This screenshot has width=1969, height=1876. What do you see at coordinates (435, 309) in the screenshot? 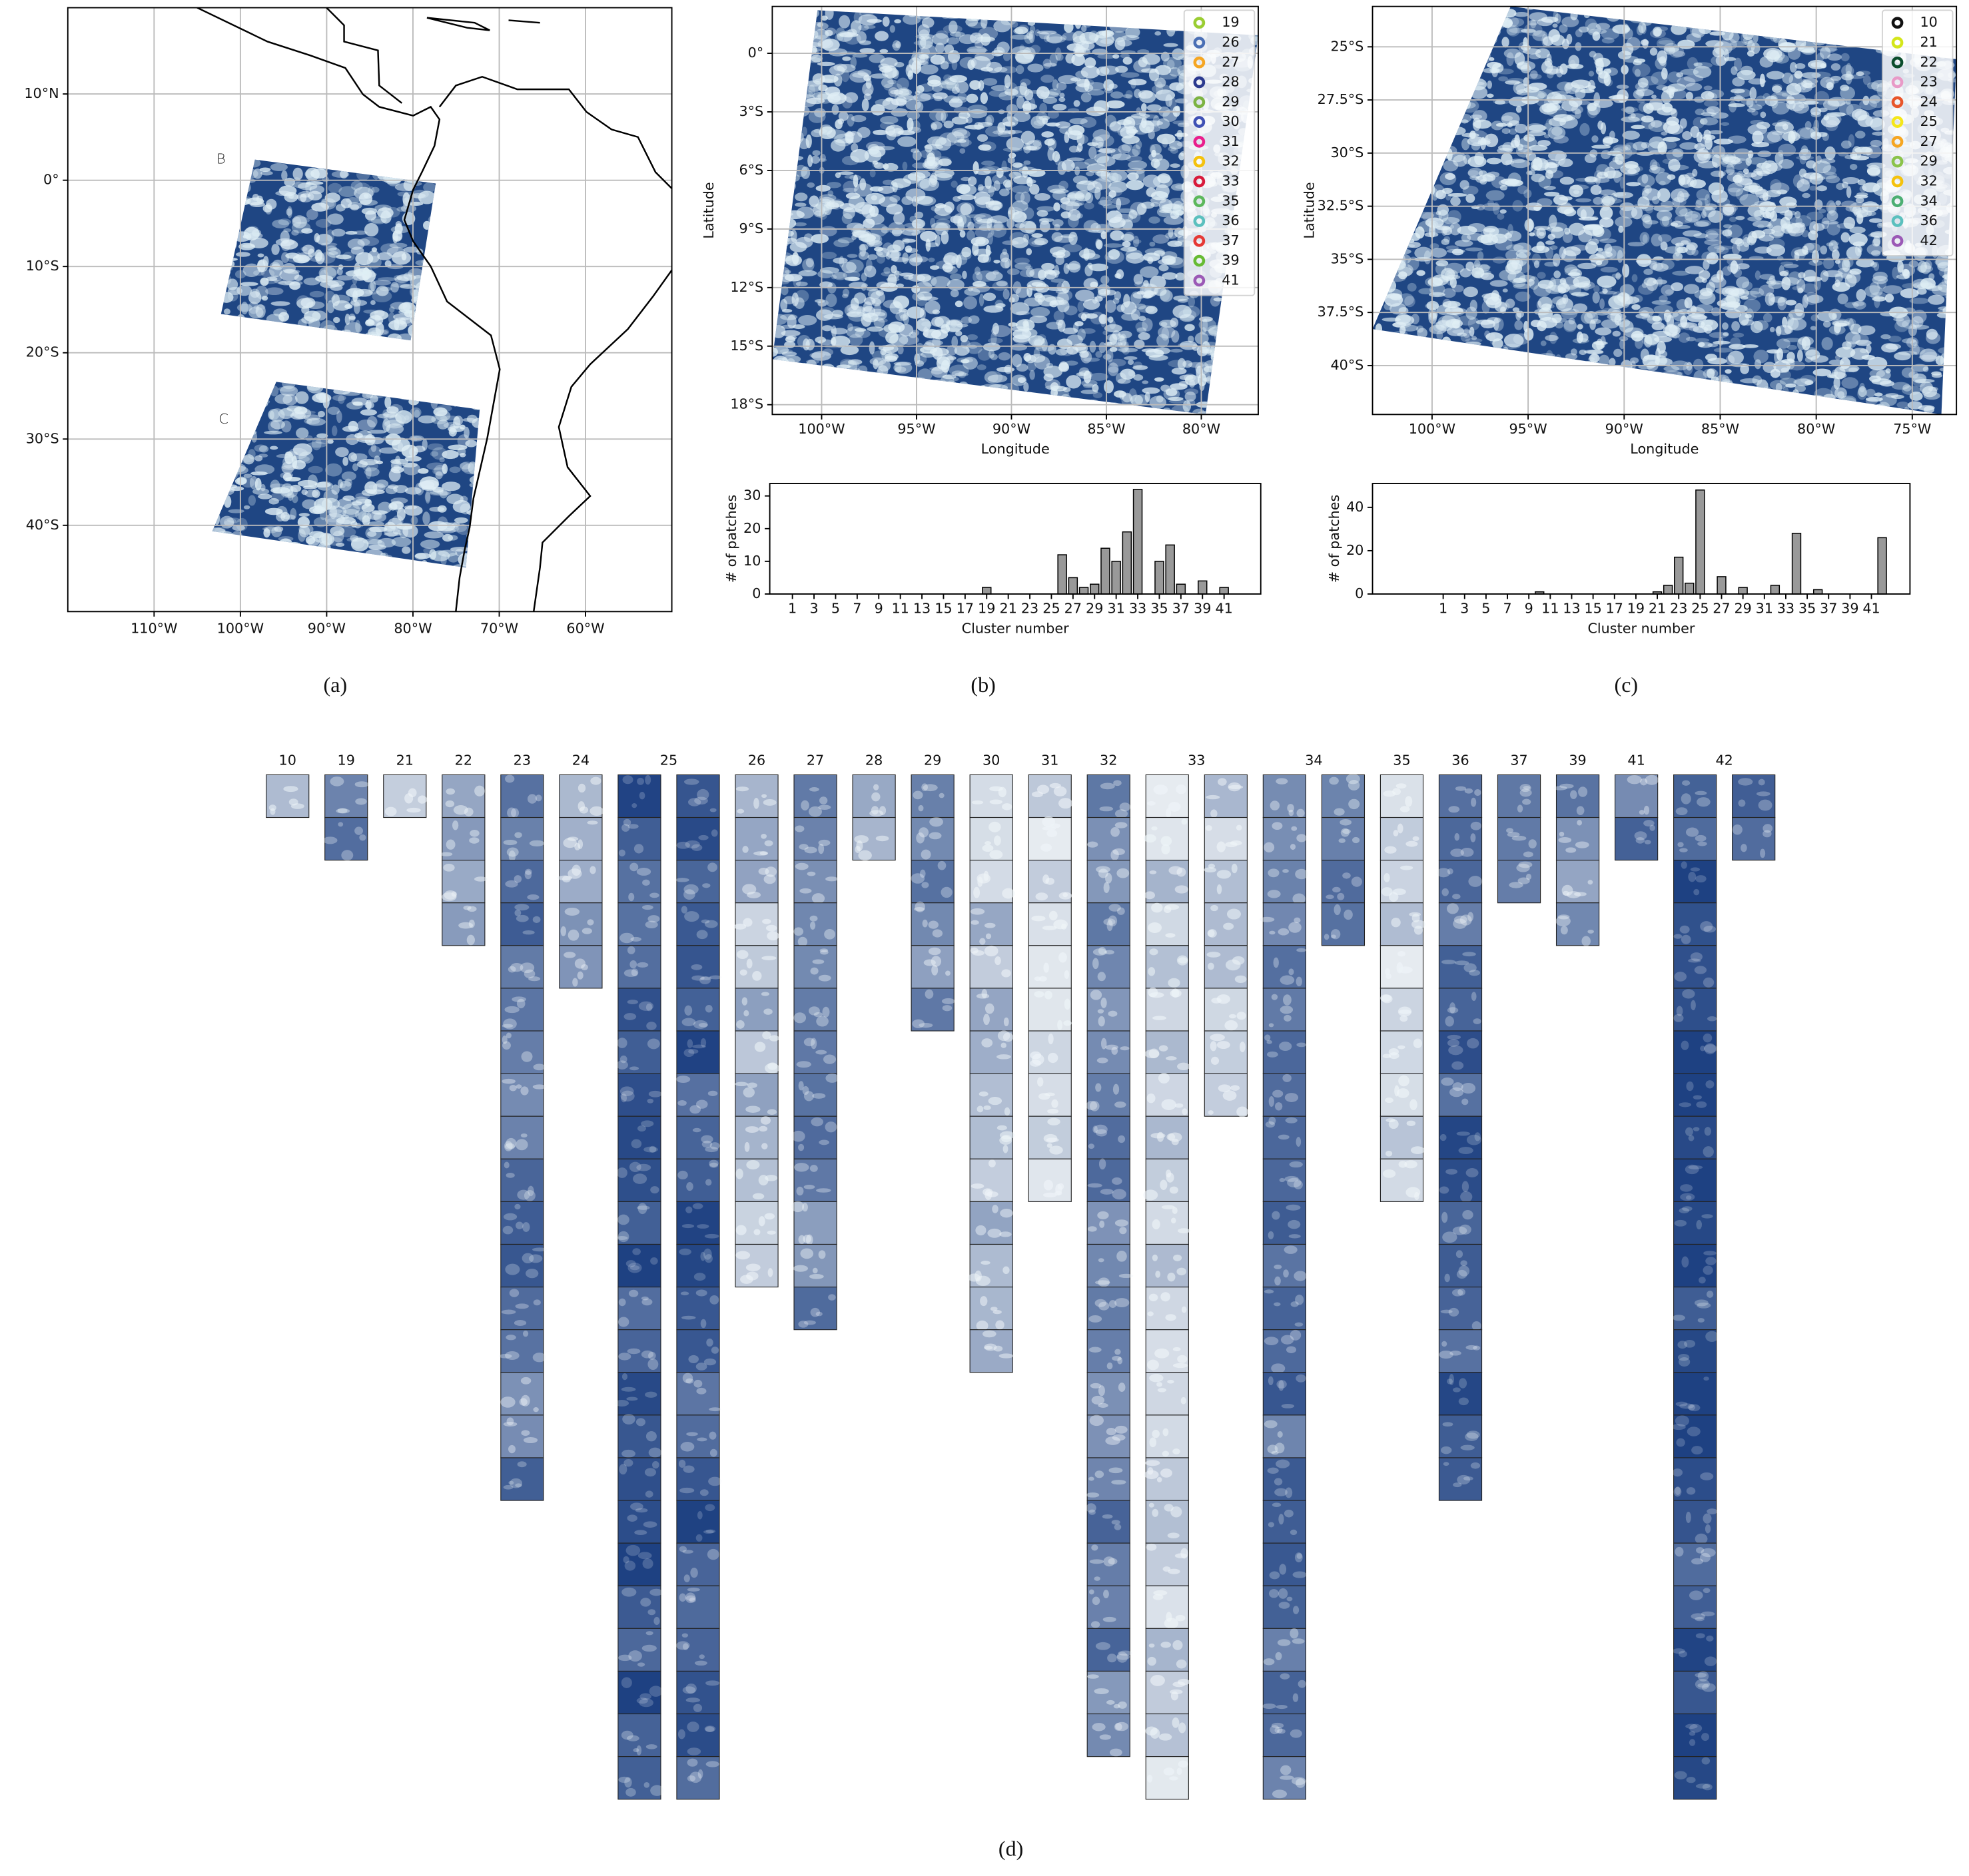
I see `coastline` at bounding box center [435, 309].